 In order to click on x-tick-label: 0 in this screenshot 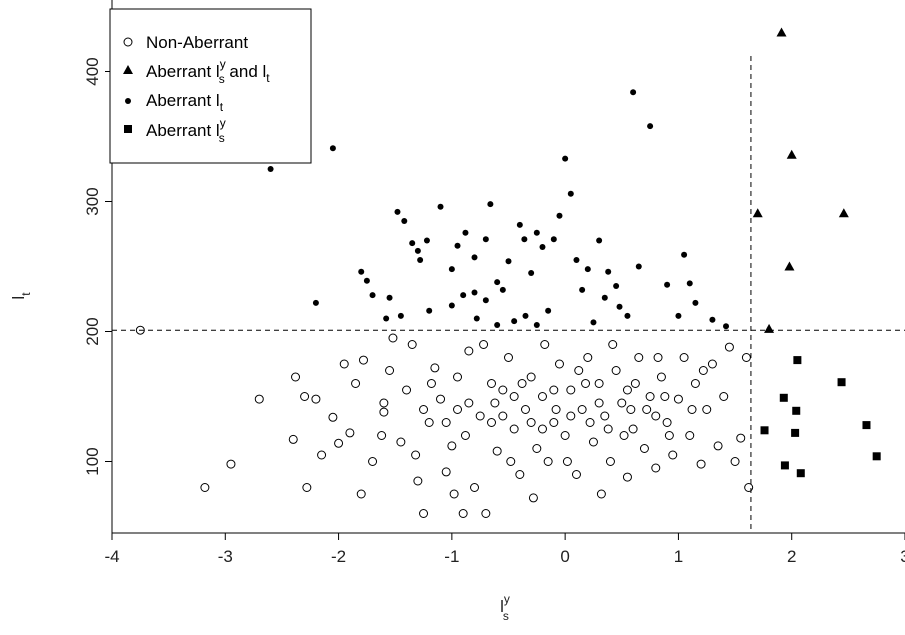, I will do `click(564, 556)`.